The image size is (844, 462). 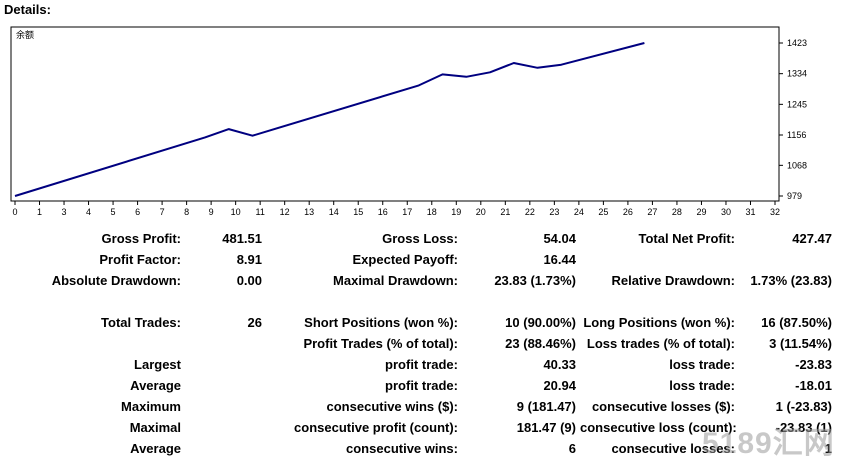 What do you see at coordinates (726, 212) in the screenshot?
I see `x-tick-label: 30` at bounding box center [726, 212].